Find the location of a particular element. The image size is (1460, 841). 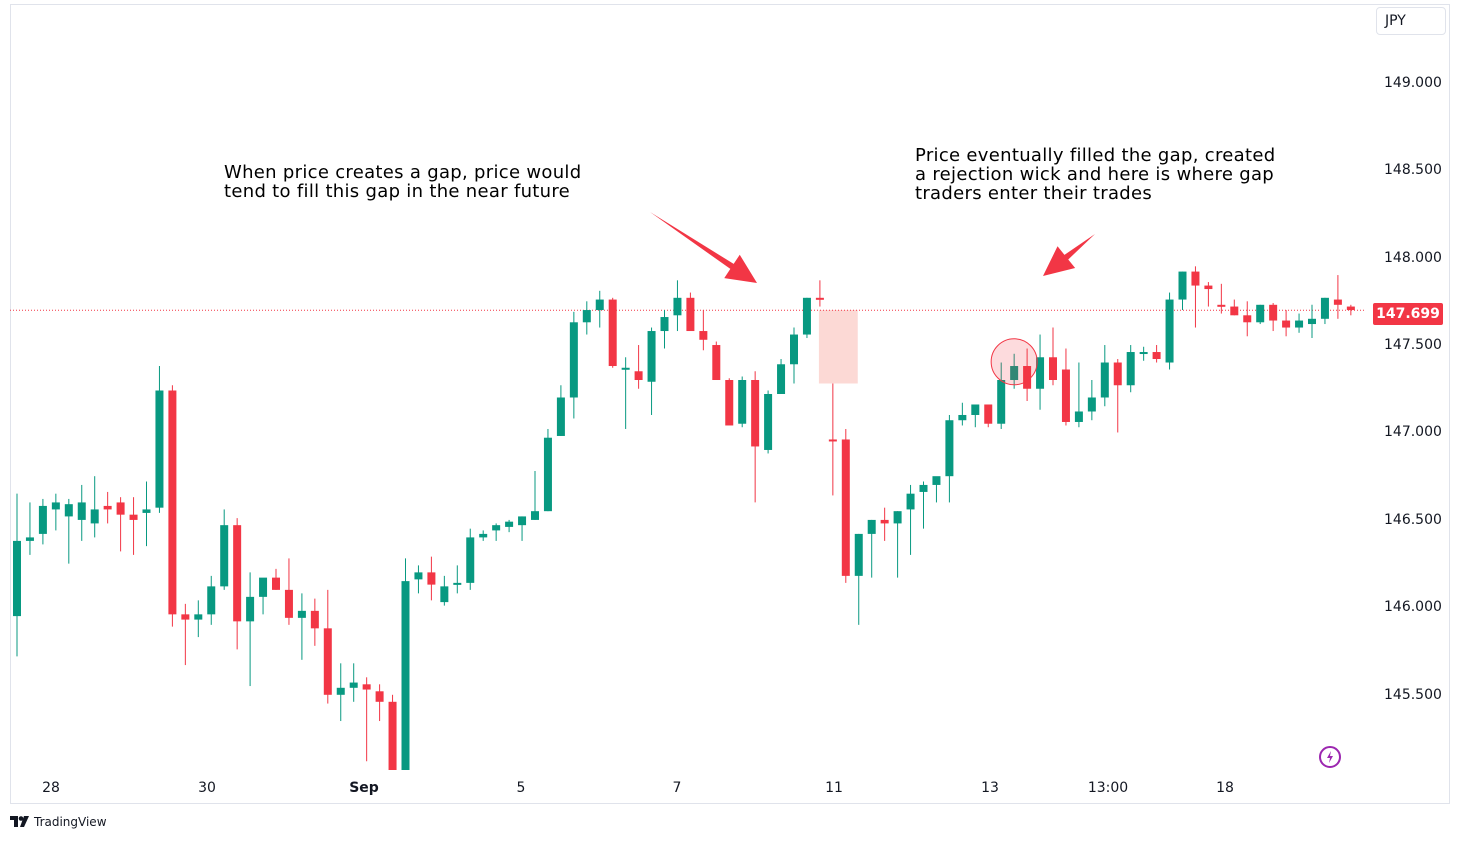

time-tick-label: 18 is located at coordinates (1225, 788).